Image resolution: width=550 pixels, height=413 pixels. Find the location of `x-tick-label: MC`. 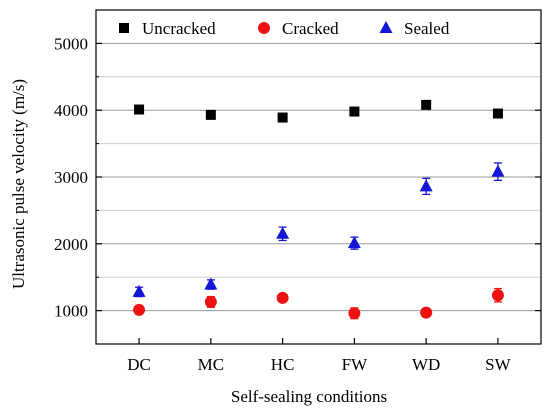

x-tick-label: MC is located at coordinates (211, 364).